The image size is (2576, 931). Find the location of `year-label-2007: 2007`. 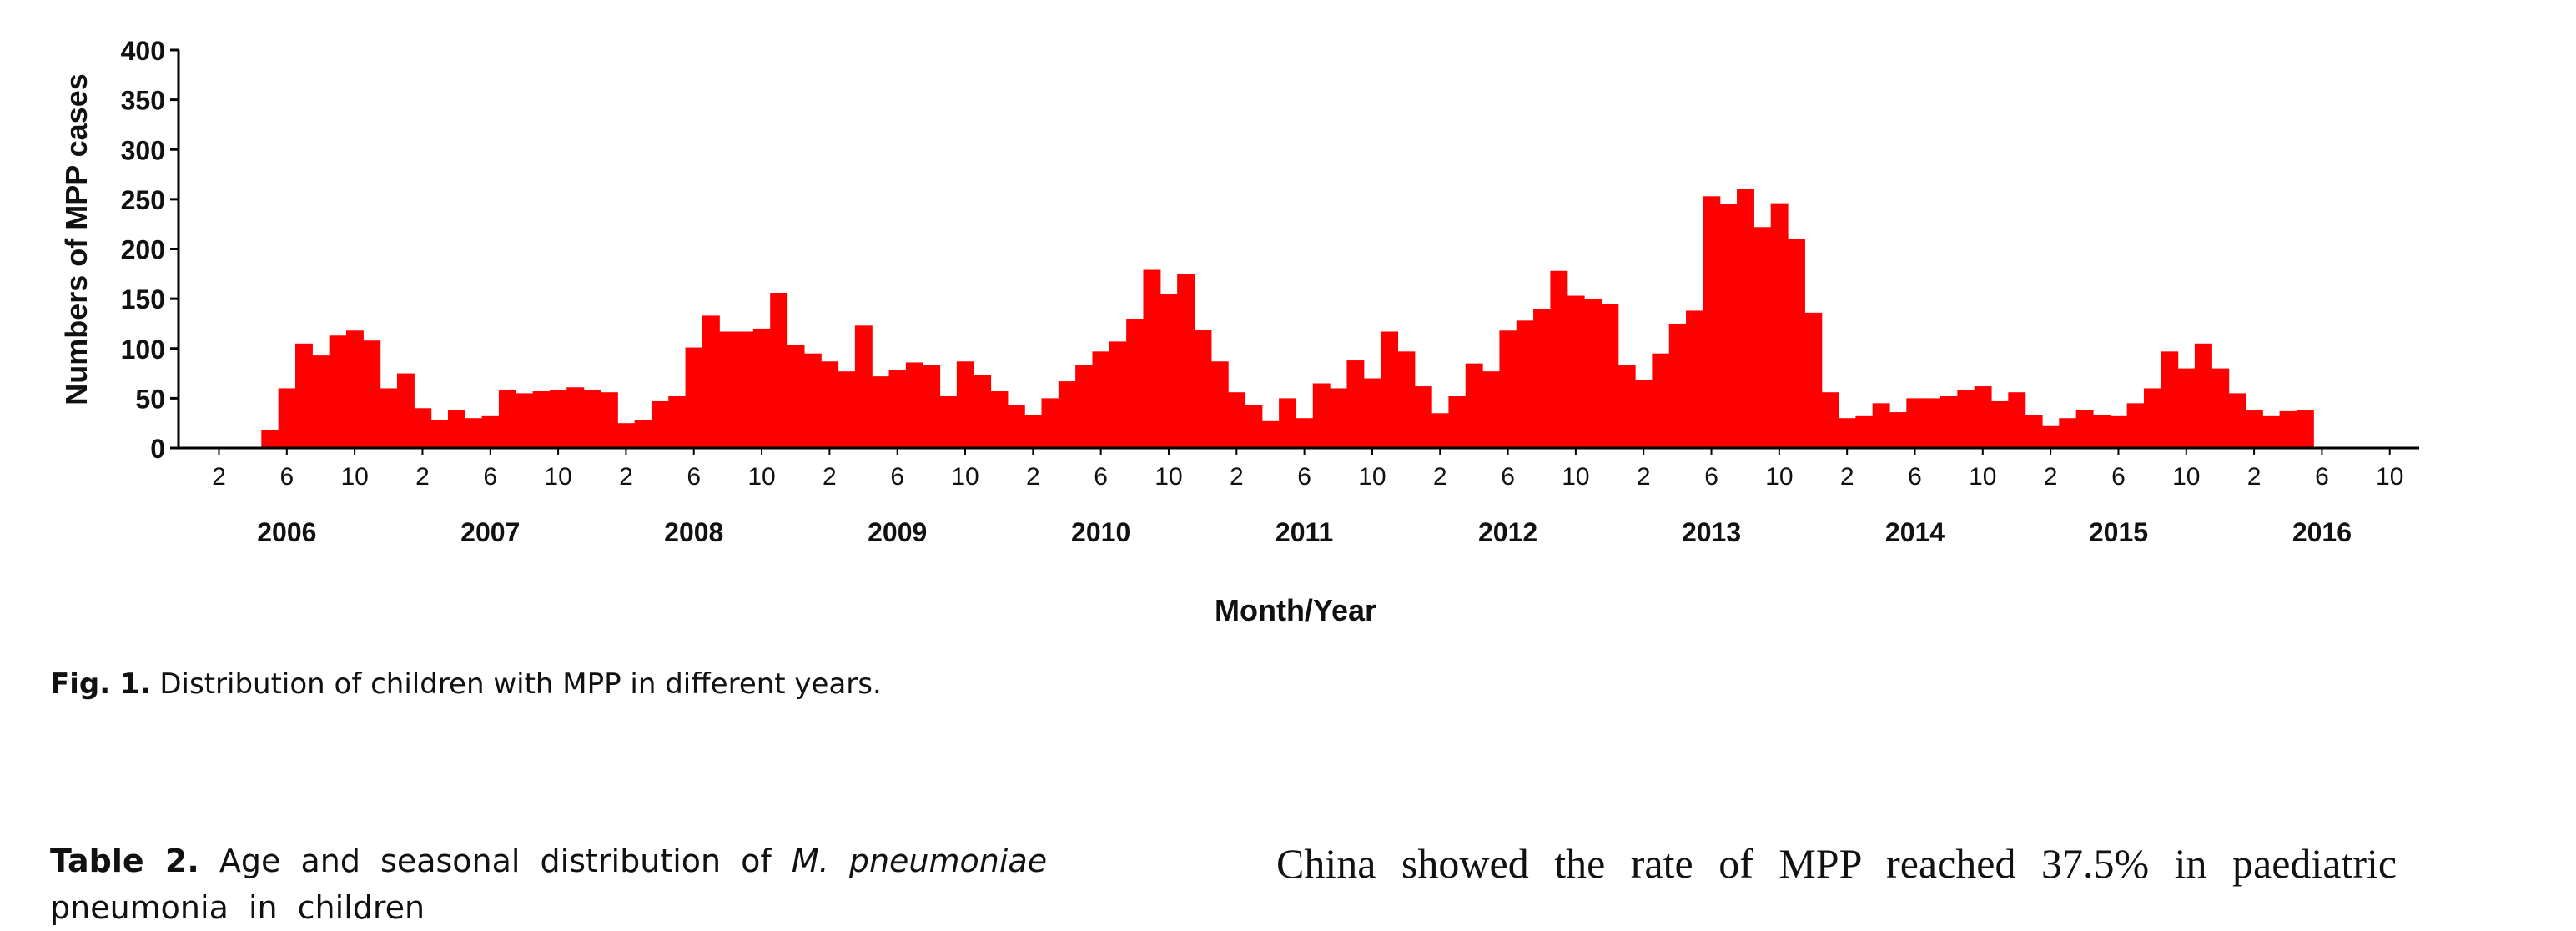

year-label-2007: 2007 is located at coordinates (490, 532).